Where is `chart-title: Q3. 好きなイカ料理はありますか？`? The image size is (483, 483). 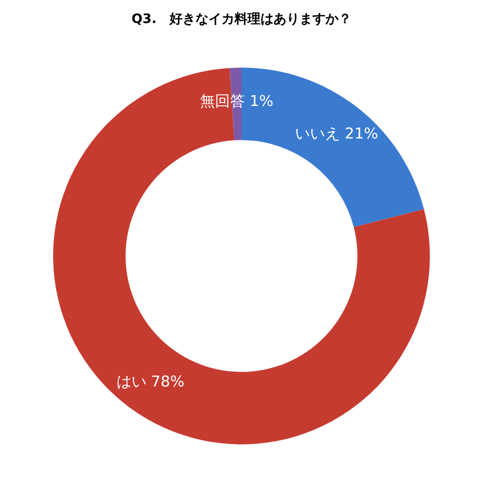
chart-title: Q3. 好きなイカ料理はありますか？ is located at coordinates (241, 19).